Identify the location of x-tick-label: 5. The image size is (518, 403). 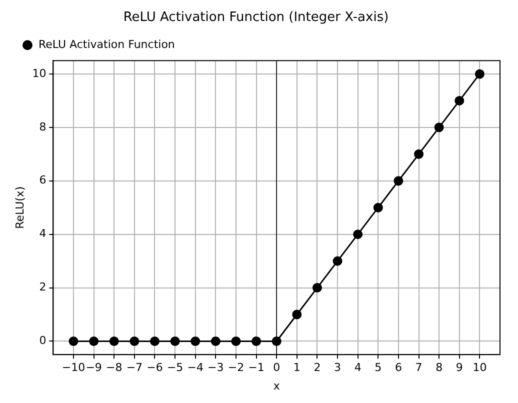
(378, 367).